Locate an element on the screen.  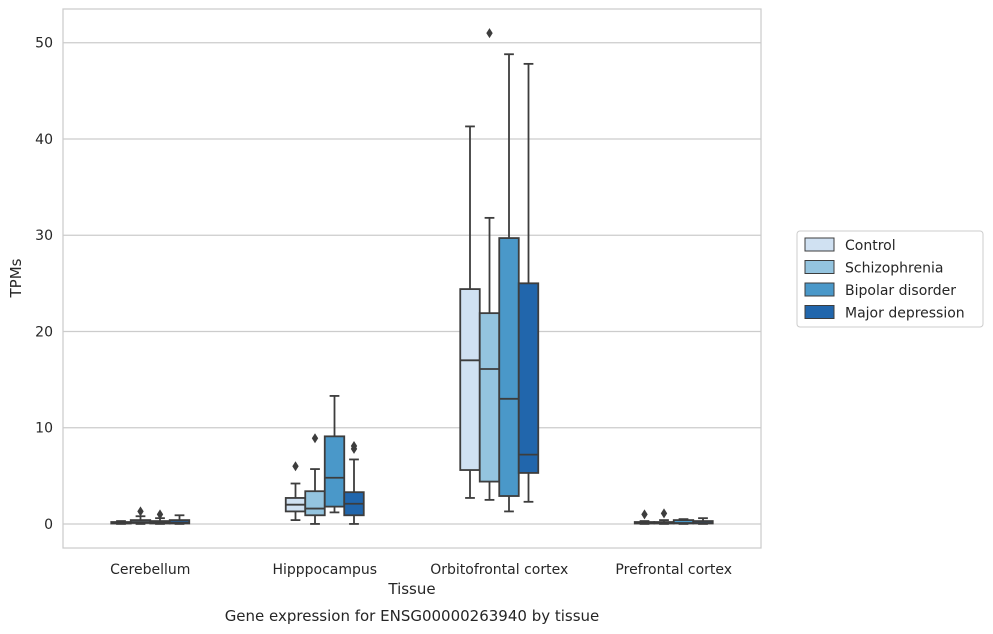
y-tick-label-30: 30 is located at coordinates (44, 236).